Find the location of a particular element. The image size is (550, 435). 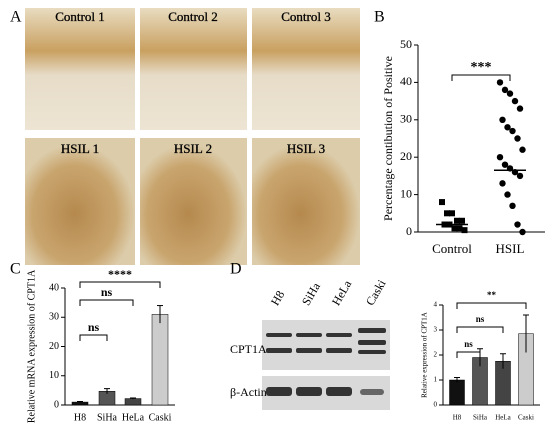

micrograph-label: Control 3 is located at coordinates (305, 16).